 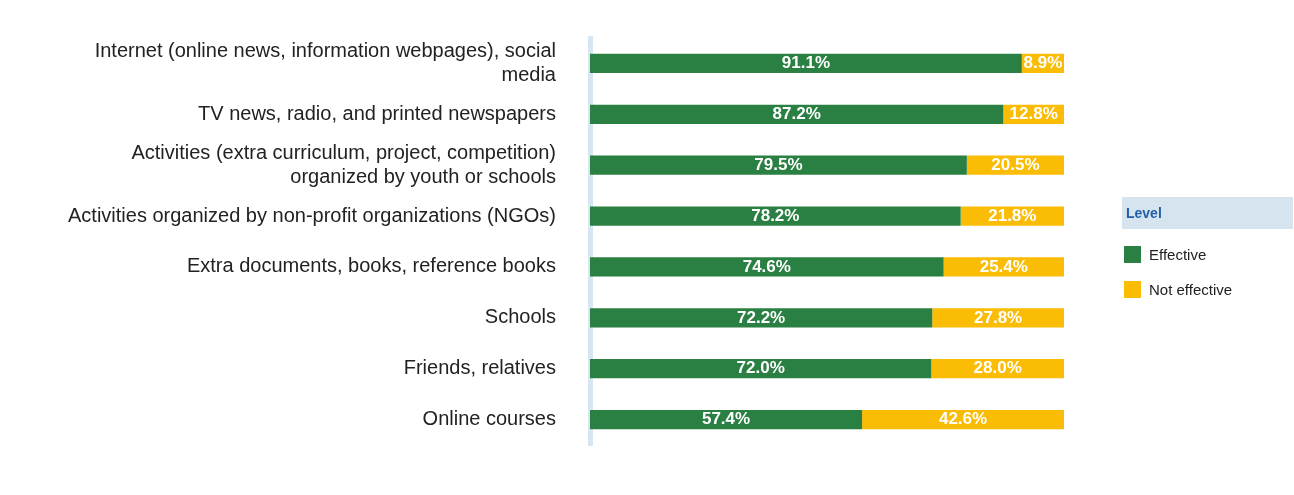 I want to click on data-label: 79.5%, so click(x=778, y=164).